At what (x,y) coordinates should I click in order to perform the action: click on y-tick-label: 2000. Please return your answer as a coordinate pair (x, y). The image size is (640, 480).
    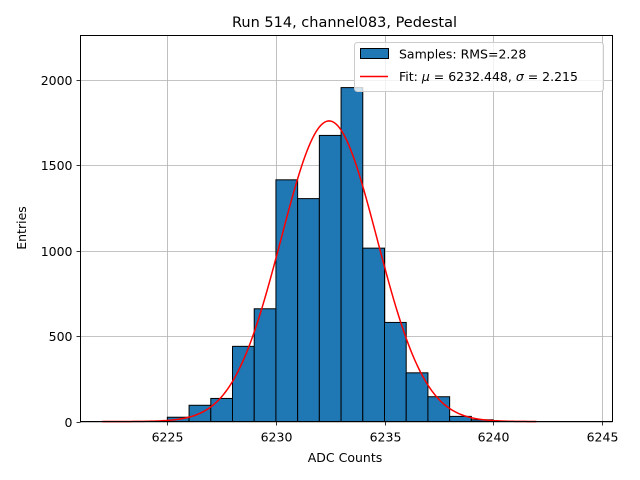
    Looking at the image, I should click on (57, 80).